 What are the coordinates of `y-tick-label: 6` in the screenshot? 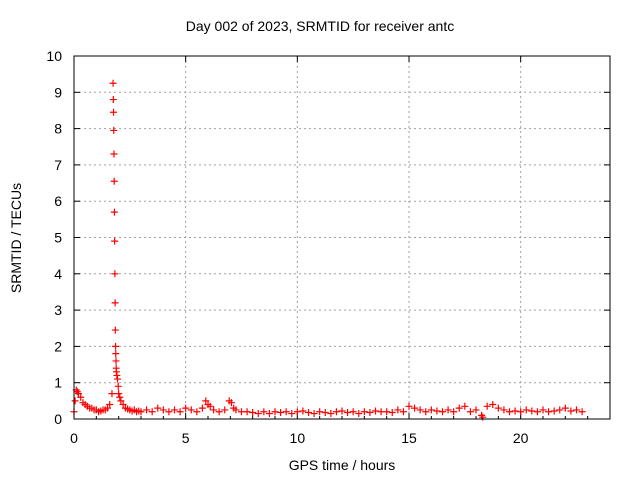 It's located at (58, 201).